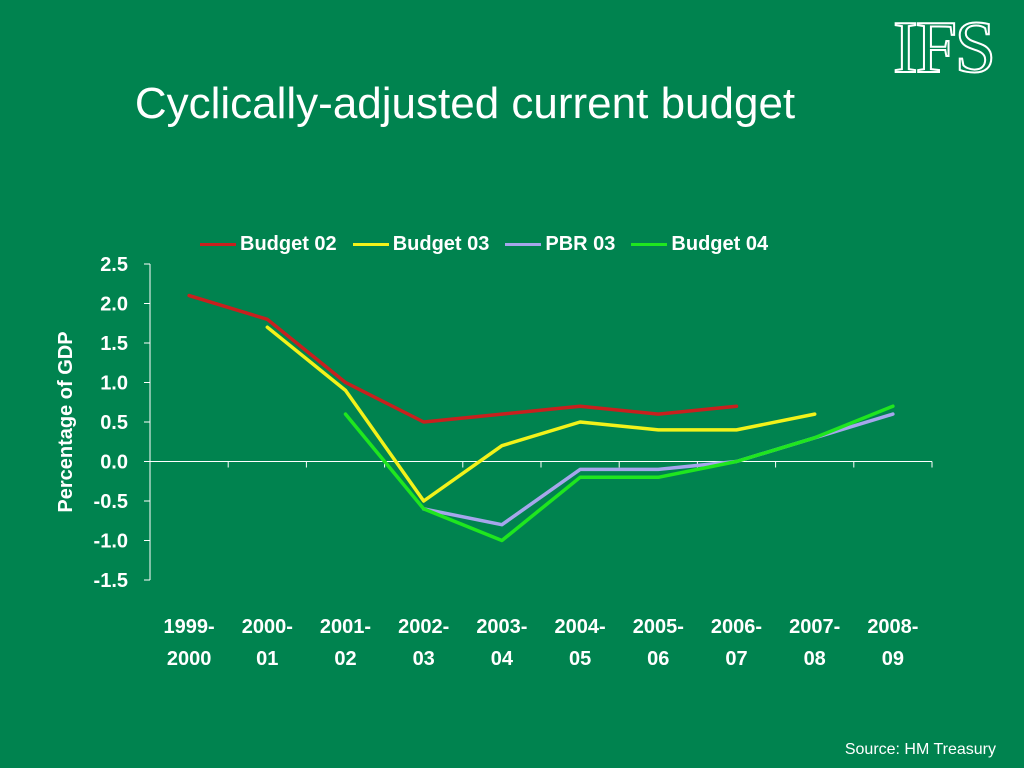  Describe the element at coordinates (580, 643) in the screenshot. I see `x-tick-label: 2004-05` at that location.